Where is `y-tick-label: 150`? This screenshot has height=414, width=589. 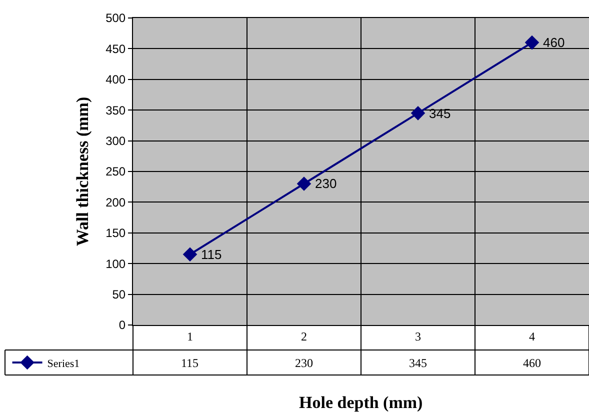 y-tick-label: 150 is located at coordinates (116, 233).